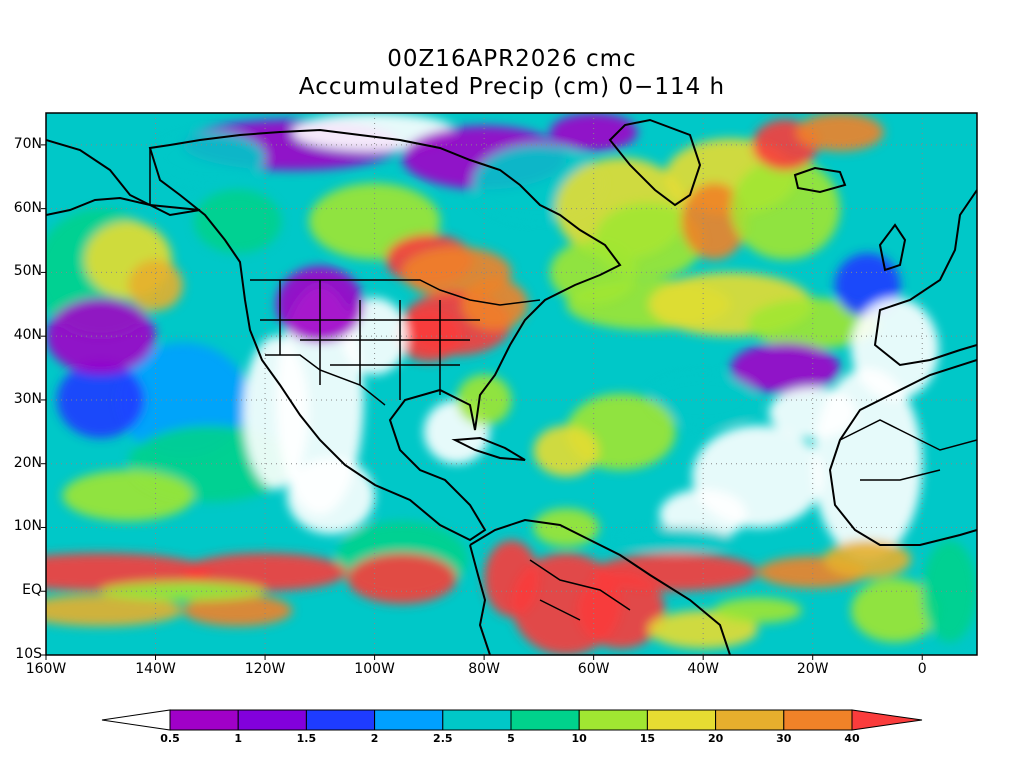 The image size is (1024, 768). I want to click on south-america-coast, so click(600, 586).